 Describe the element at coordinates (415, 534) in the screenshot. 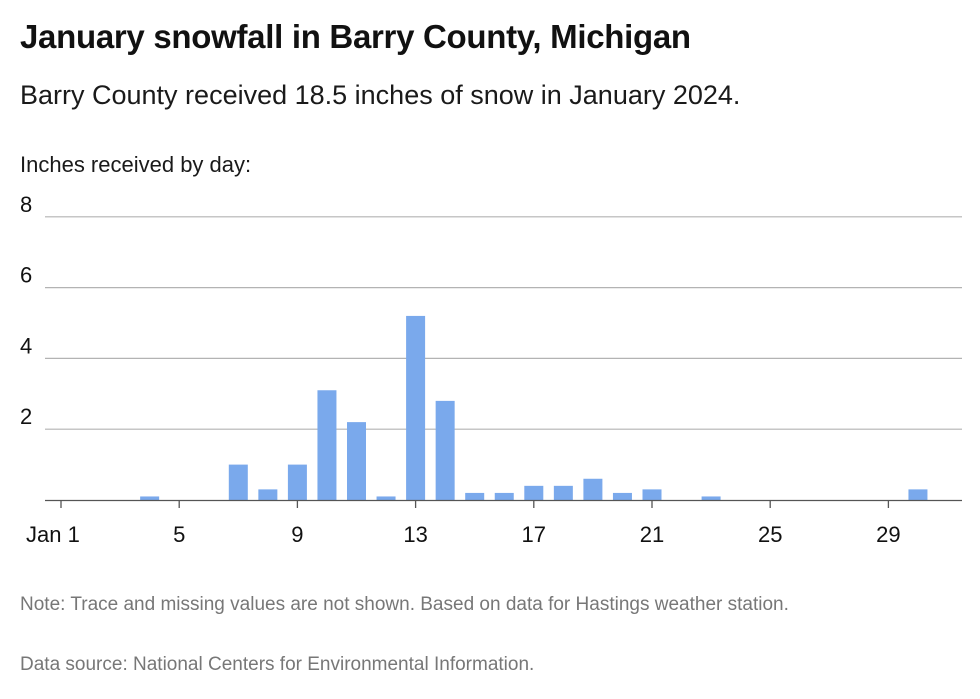

I see `x-tick-label: 13` at that location.